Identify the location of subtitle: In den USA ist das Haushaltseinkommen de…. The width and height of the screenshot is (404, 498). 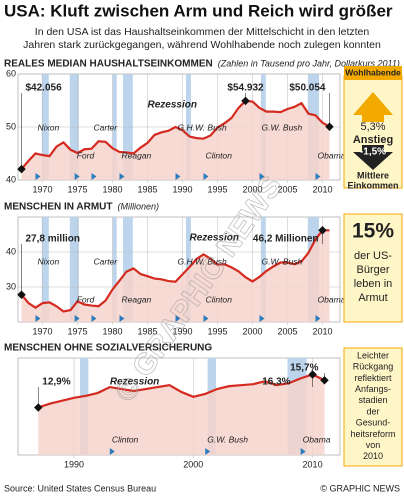
(202, 32).